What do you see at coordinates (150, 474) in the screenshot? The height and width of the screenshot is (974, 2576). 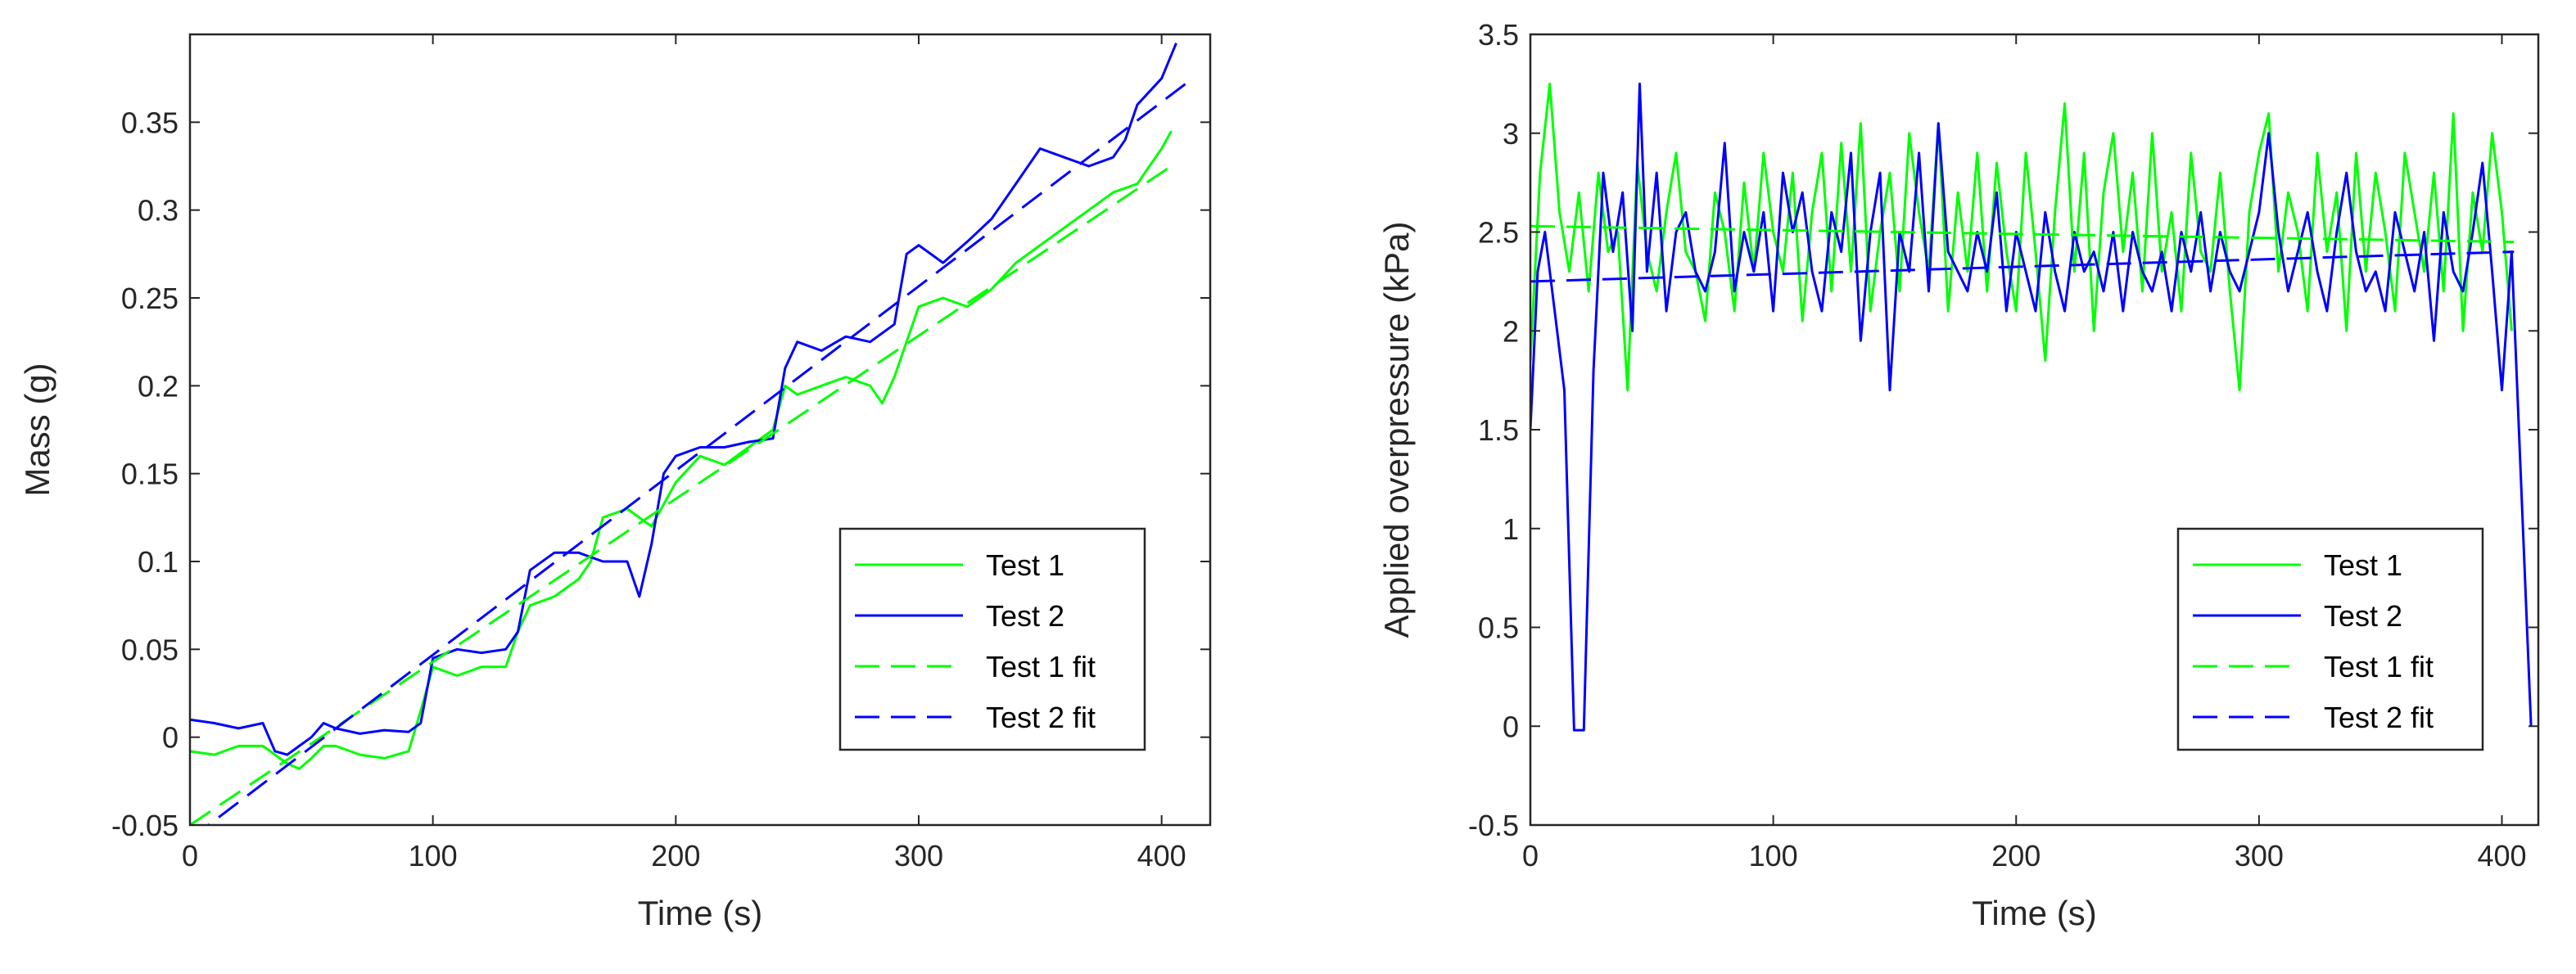 I see `y-tick-label: 0.15` at bounding box center [150, 474].